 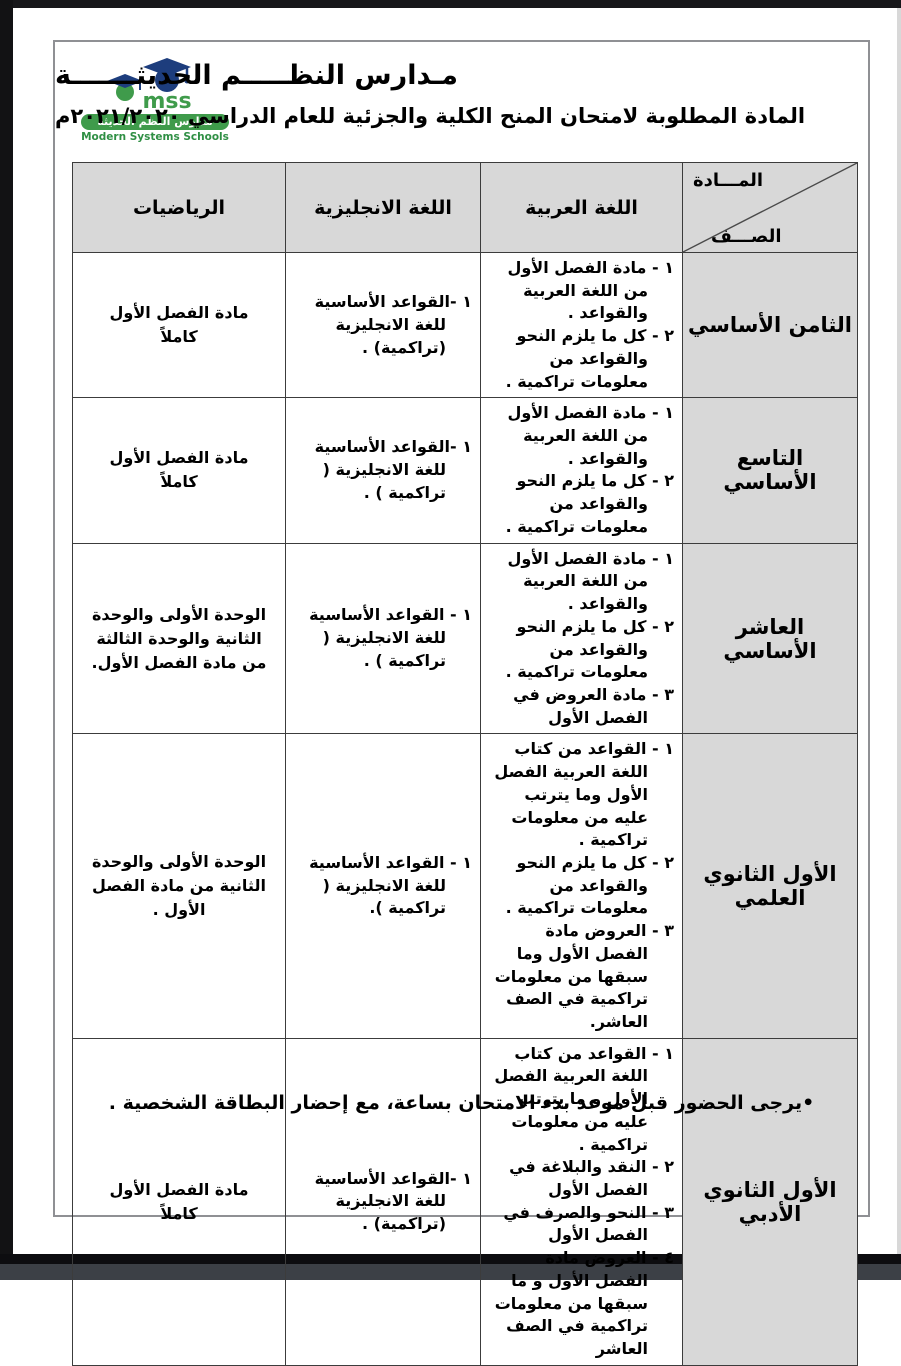 What do you see at coordinates (899, 632) in the screenshot?
I see `viewer-right-edge` at bounding box center [899, 632].